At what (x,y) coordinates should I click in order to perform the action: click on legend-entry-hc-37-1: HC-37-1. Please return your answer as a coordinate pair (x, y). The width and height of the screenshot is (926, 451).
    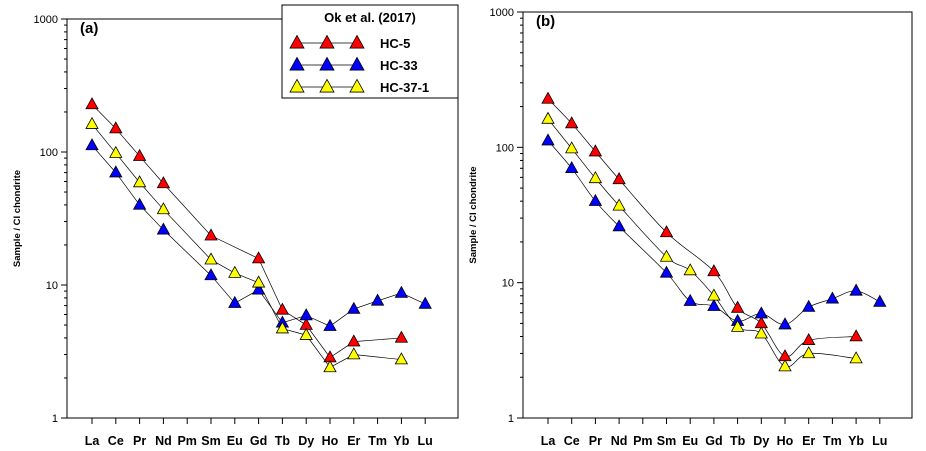
    Looking at the image, I should click on (404, 87).